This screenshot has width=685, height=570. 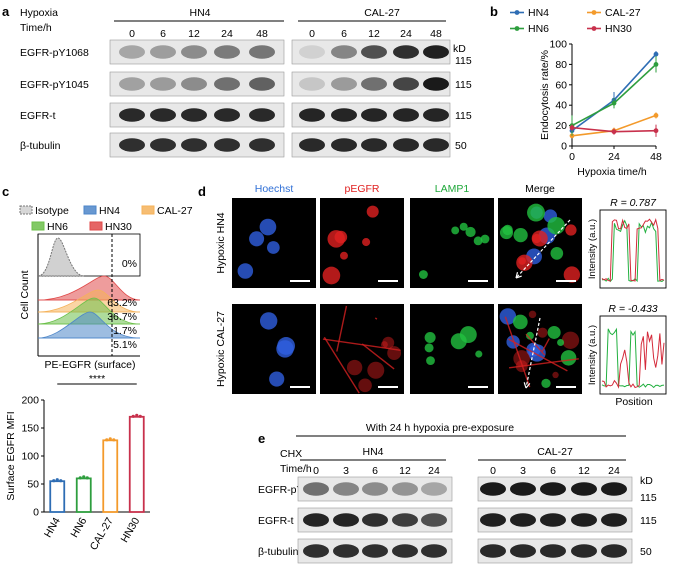 I want to click on y-tick-label: 60, so click(x=561, y=85).